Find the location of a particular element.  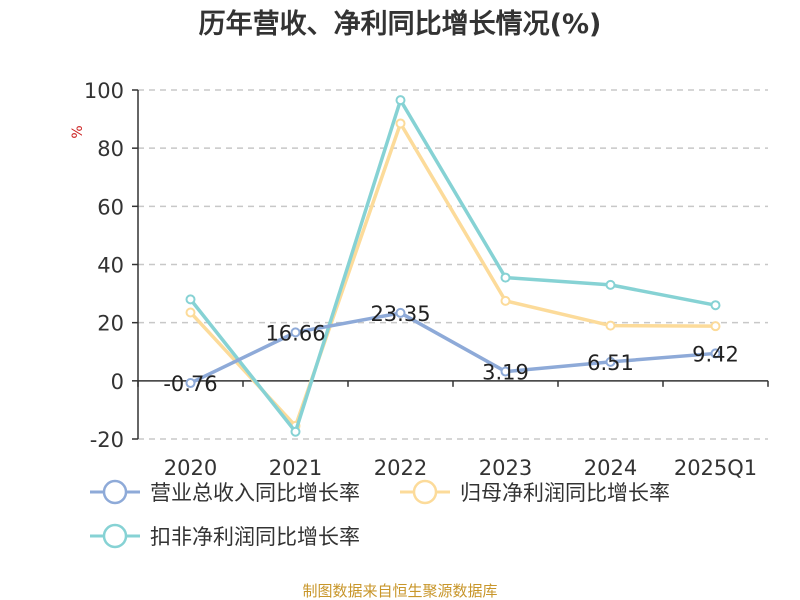

data-label: 9.42 is located at coordinates (715, 354).